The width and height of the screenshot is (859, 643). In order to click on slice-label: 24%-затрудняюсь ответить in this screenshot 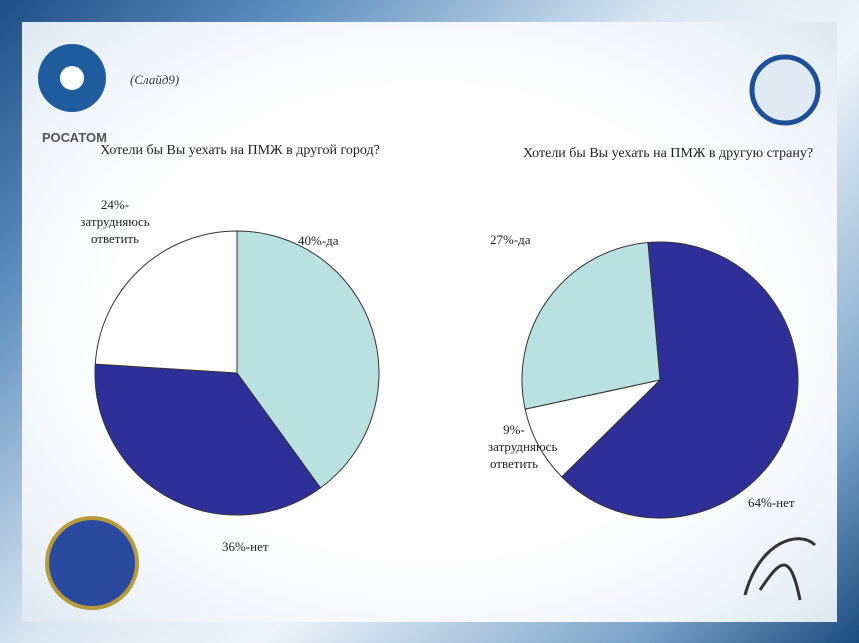, I will do `click(115, 221)`.